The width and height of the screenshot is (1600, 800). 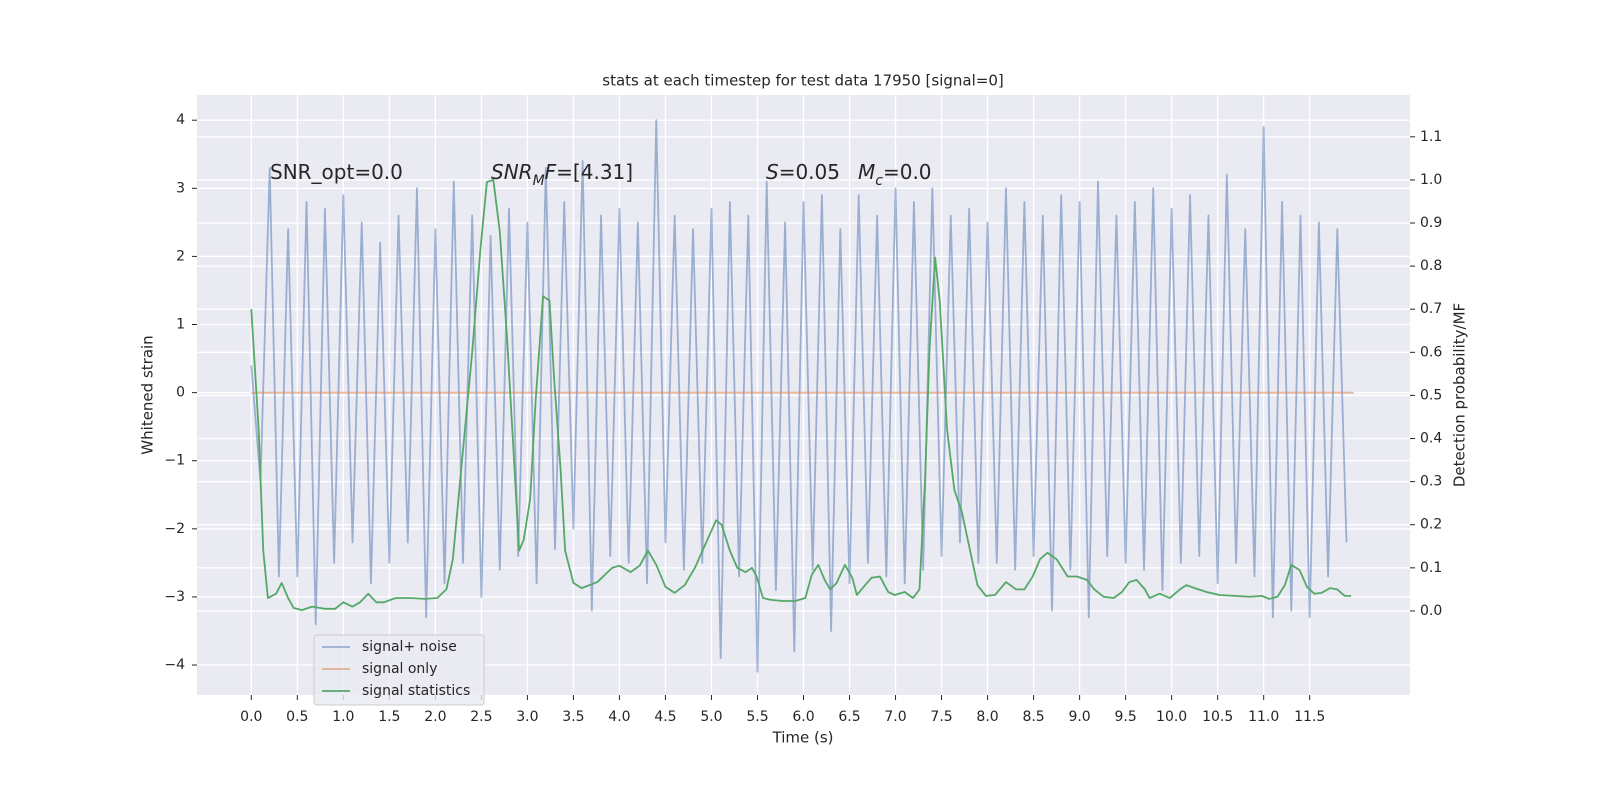 I want to click on annotation-part: F, so click(x=551, y=172).